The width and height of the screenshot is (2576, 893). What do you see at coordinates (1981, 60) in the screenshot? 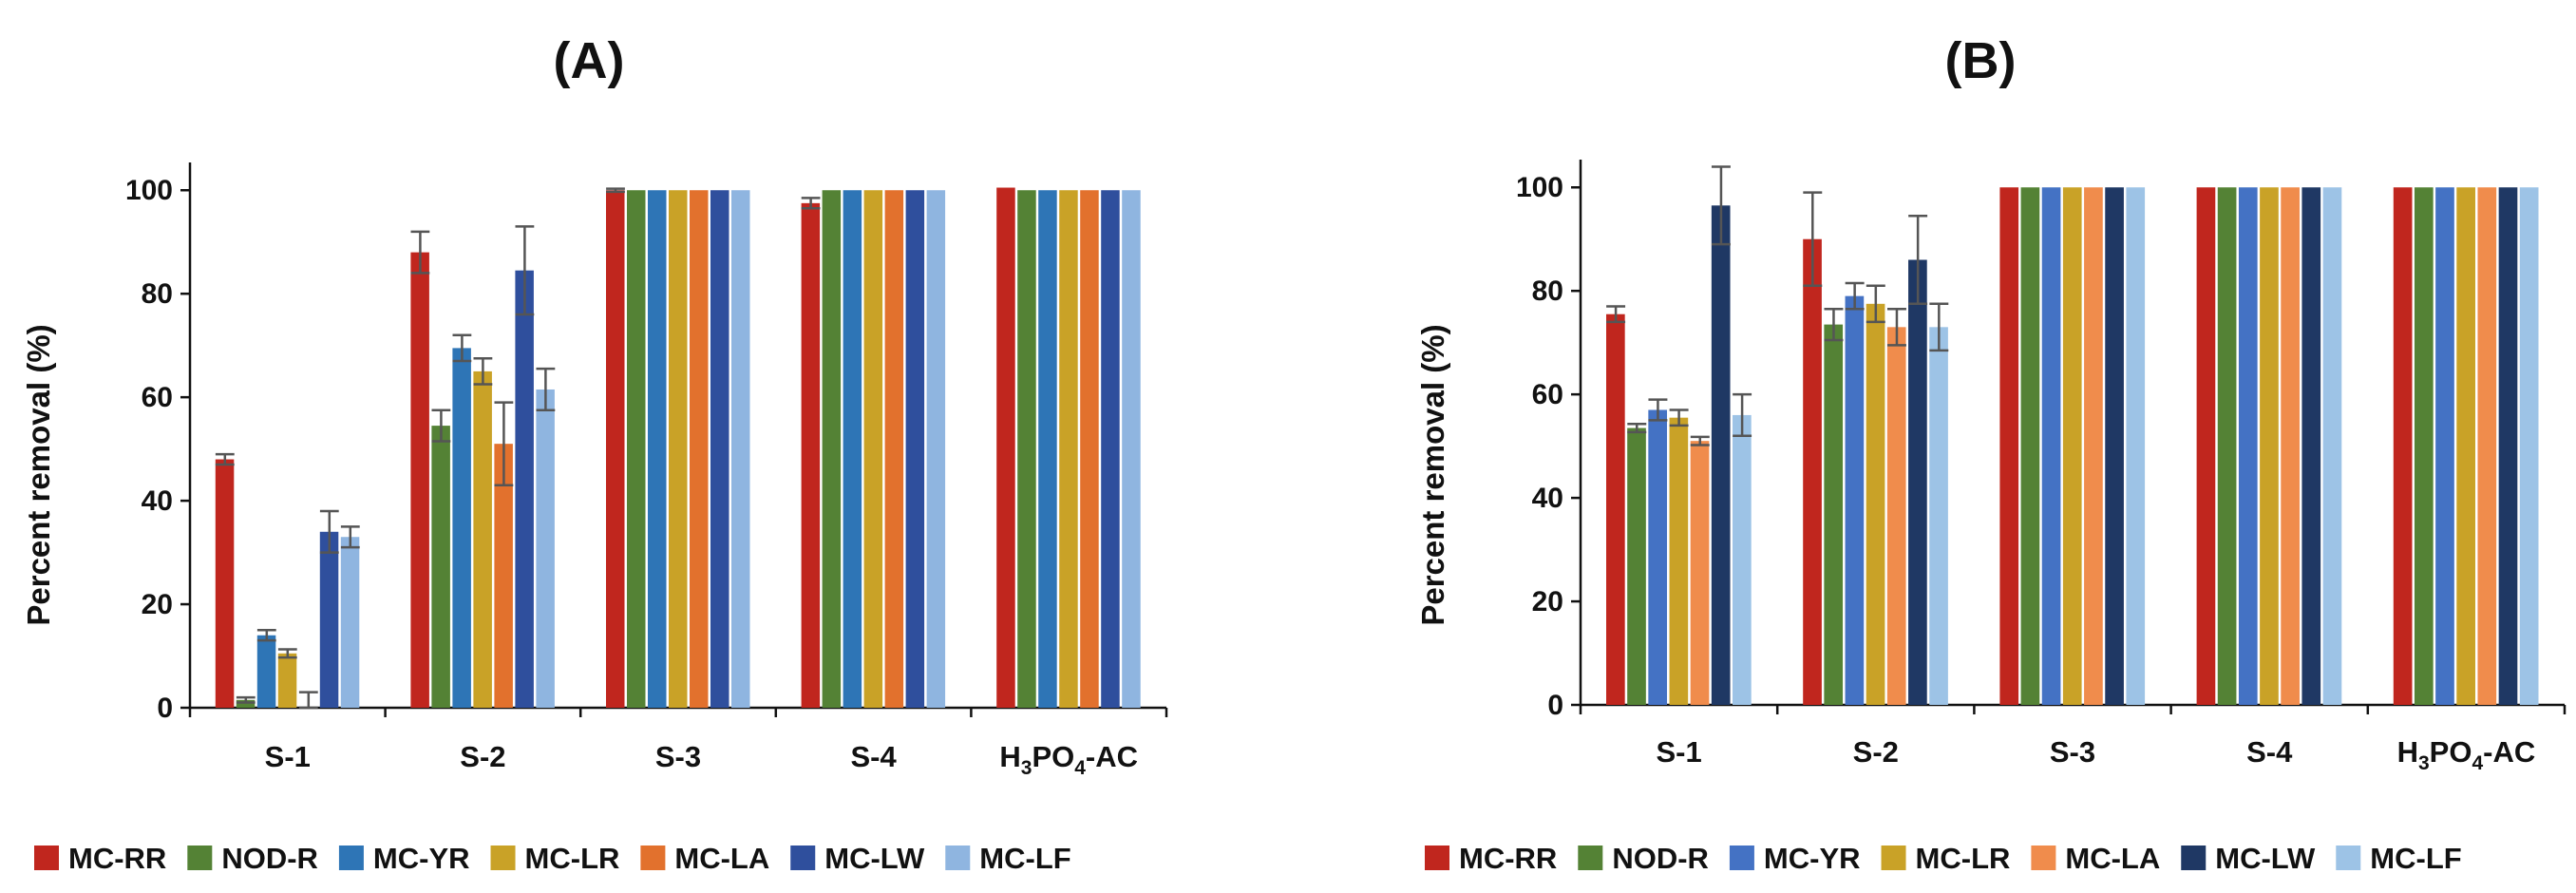
I see `chart-title: (B)` at bounding box center [1981, 60].